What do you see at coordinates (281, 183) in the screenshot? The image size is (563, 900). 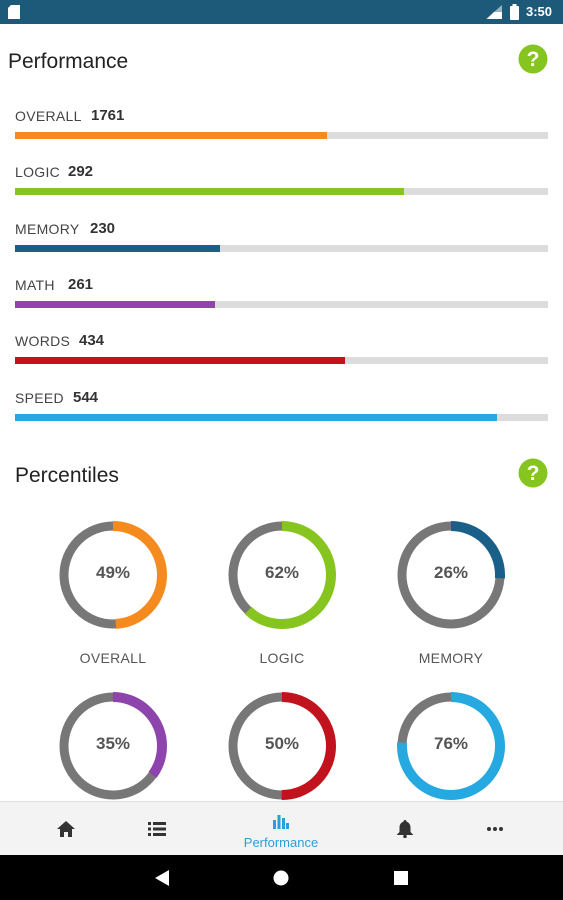 I see `performance-row-logic: LOGIC 292` at bounding box center [281, 183].